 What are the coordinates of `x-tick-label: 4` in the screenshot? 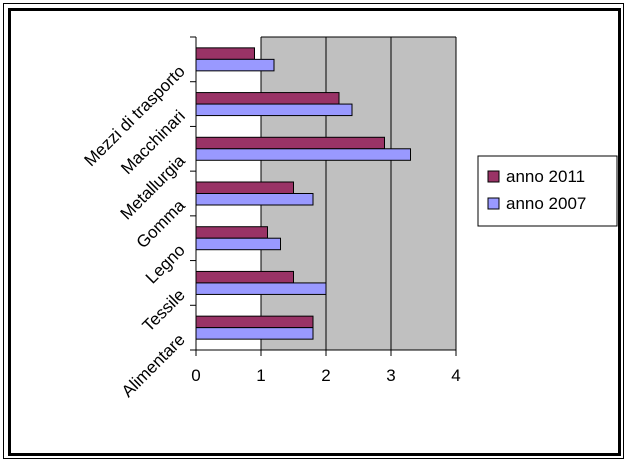 It's located at (455, 375).